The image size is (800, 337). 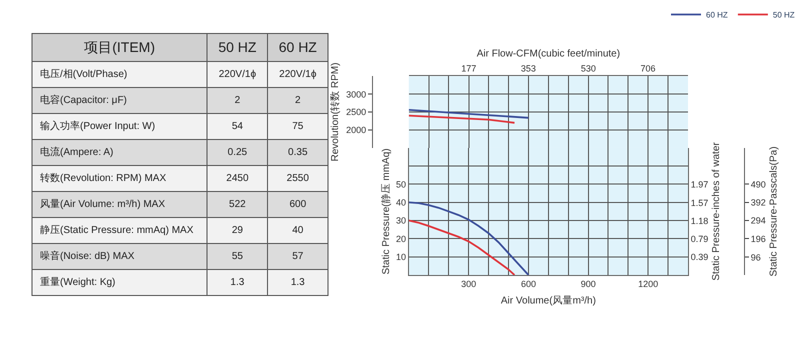 What do you see at coordinates (699, 239) in the screenshot?
I see `y2-tick-label: 0.79` at bounding box center [699, 239].